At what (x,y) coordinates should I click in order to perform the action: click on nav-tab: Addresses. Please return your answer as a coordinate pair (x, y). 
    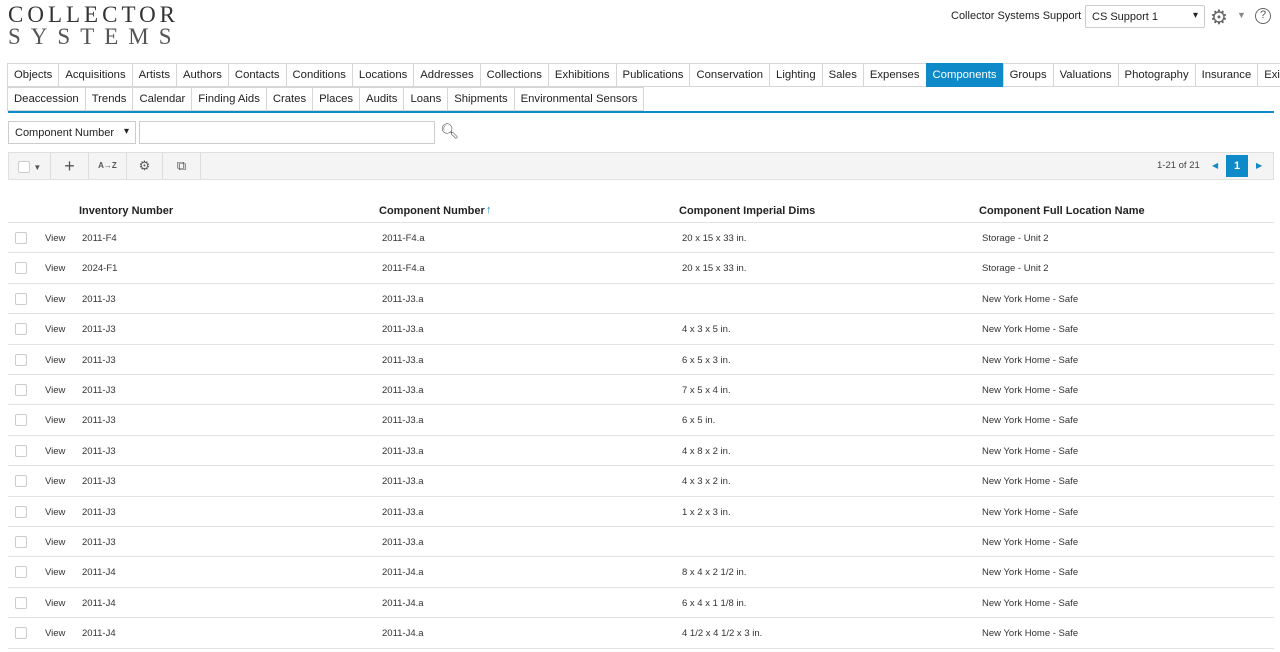
    Looking at the image, I should click on (447, 75).